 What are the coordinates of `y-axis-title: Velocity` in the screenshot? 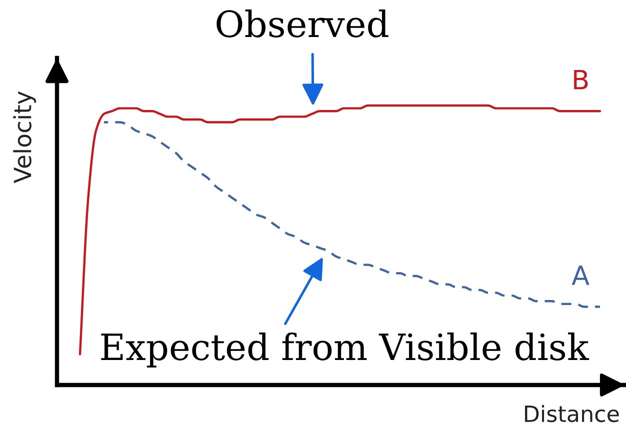 It's located at (24, 137).